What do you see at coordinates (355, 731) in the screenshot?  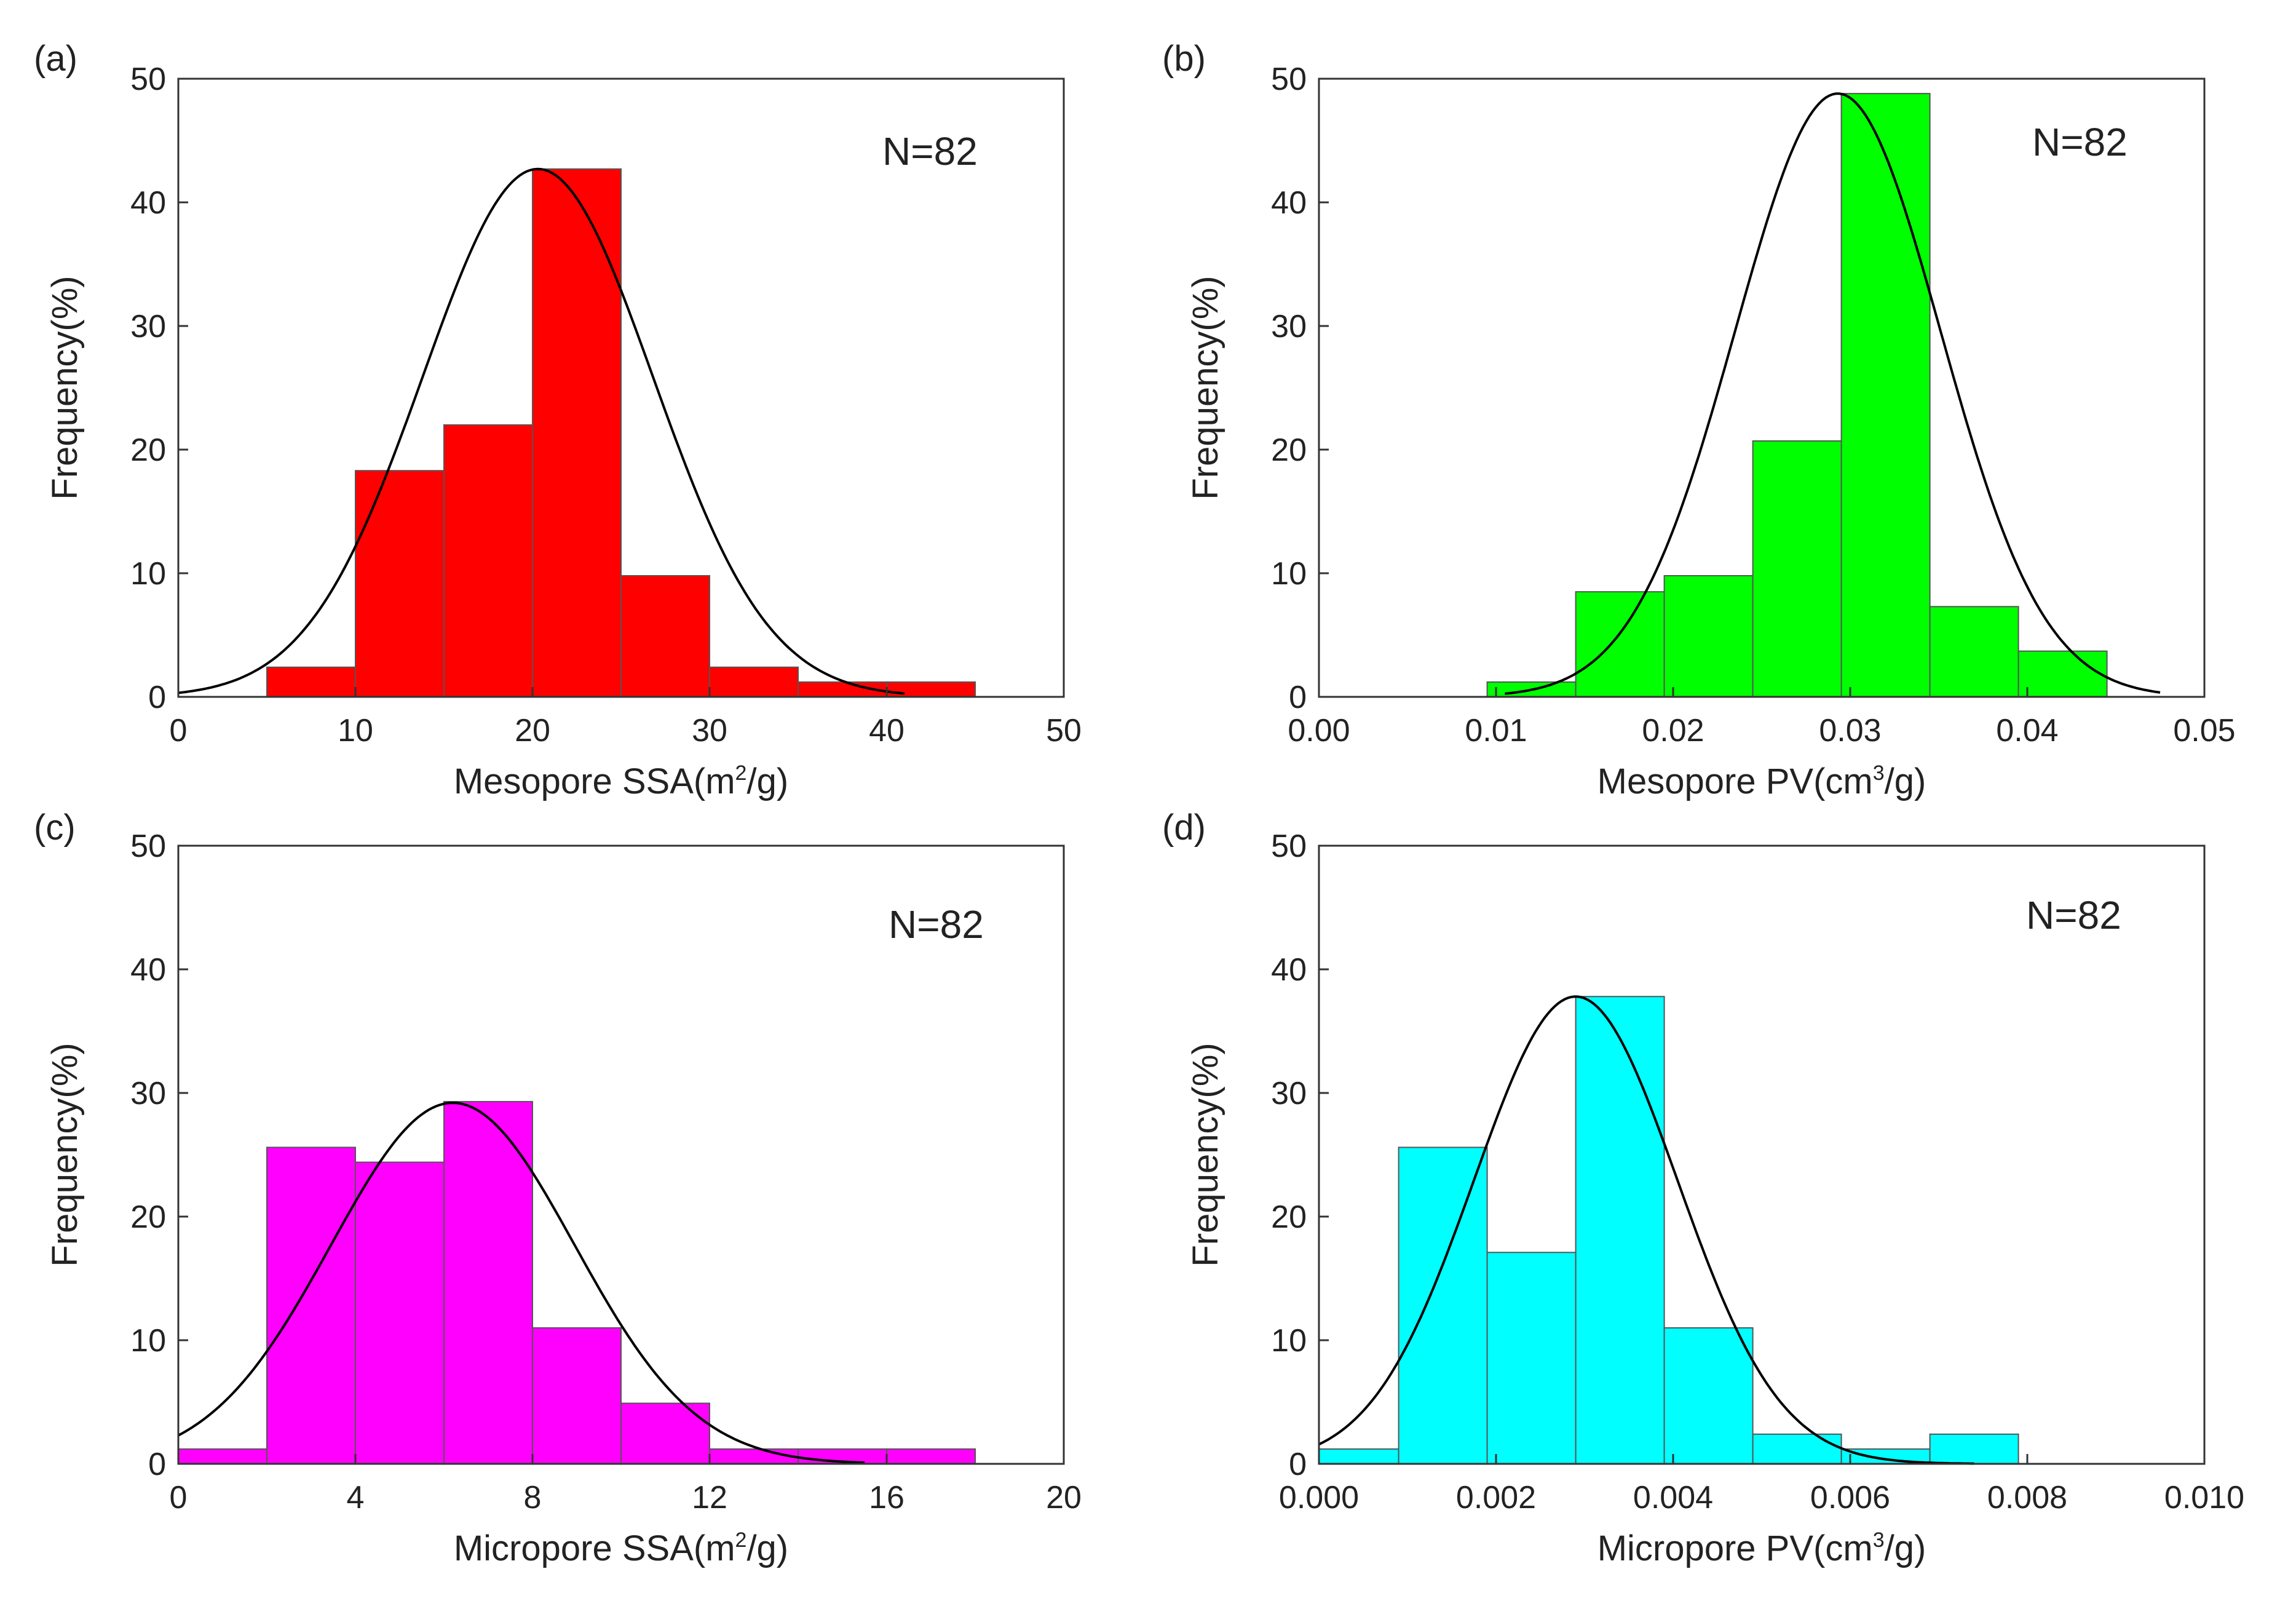 I see `x-tick-label: 10` at bounding box center [355, 731].